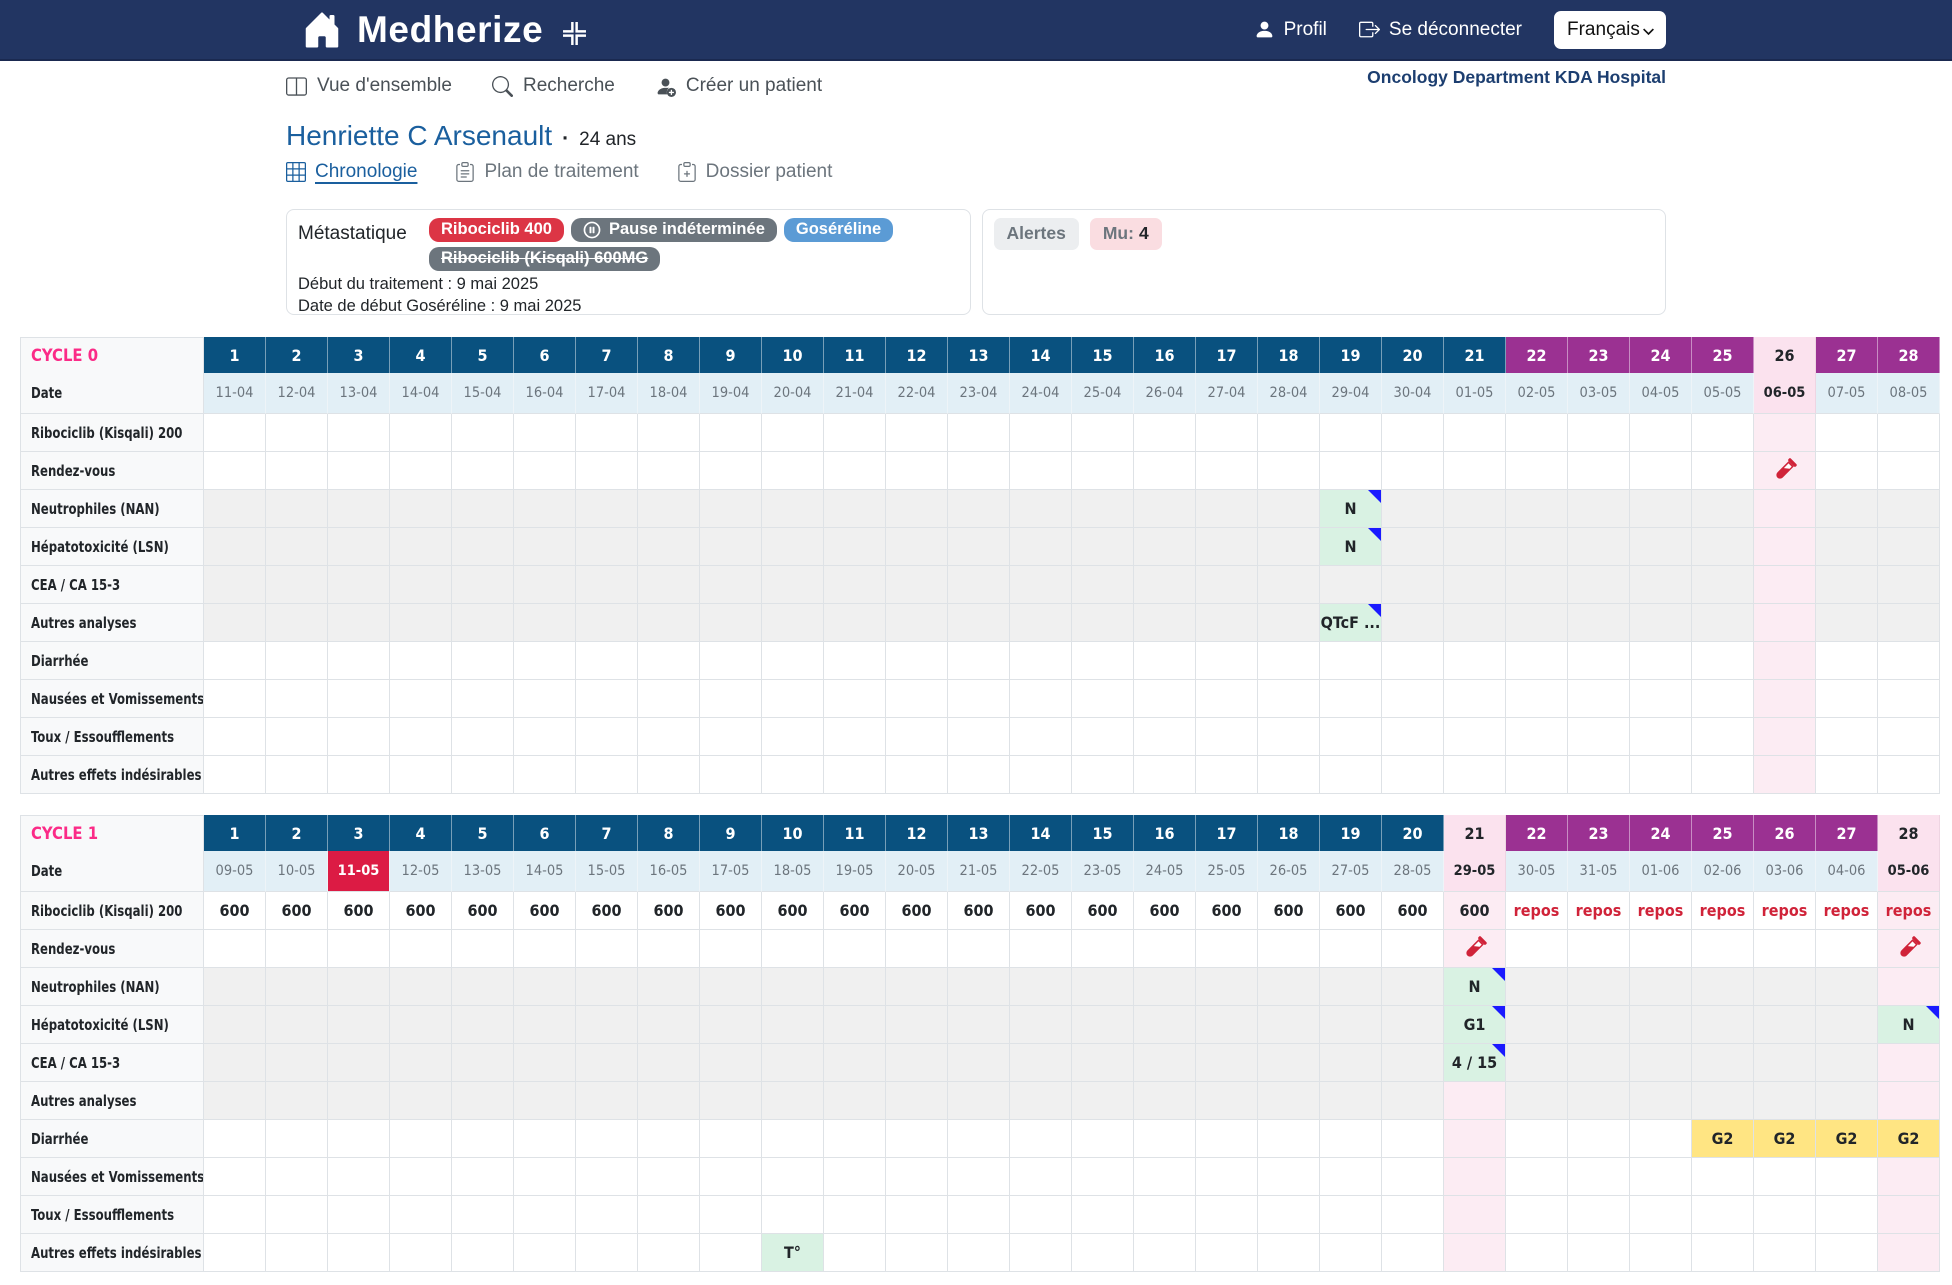 The height and width of the screenshot is (1285, 1952). Describe the element at coordinates (1723, 911) in the screenshot. I see `rest-day-cell: repos` at that location.